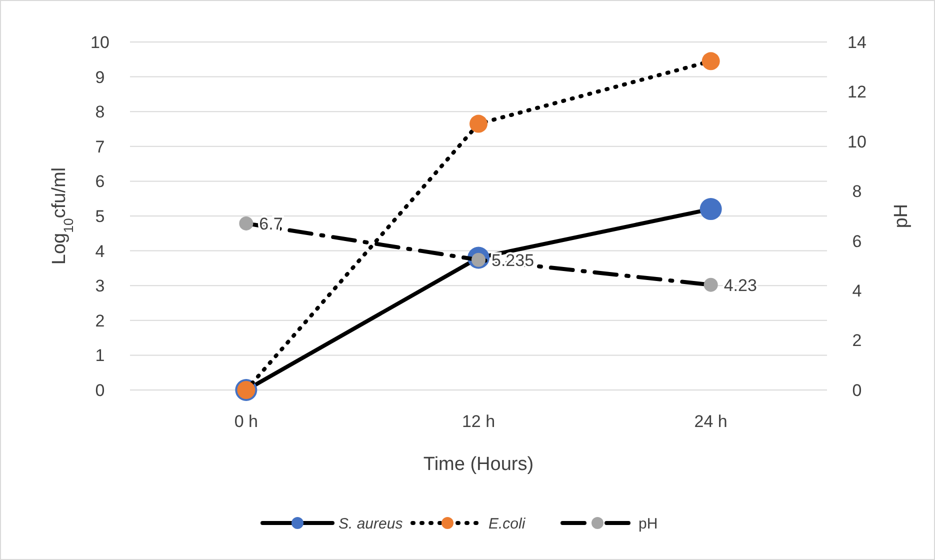 This screenshot has width=935, height=560. I want to click on legend-label: pH, so click(648, 523).